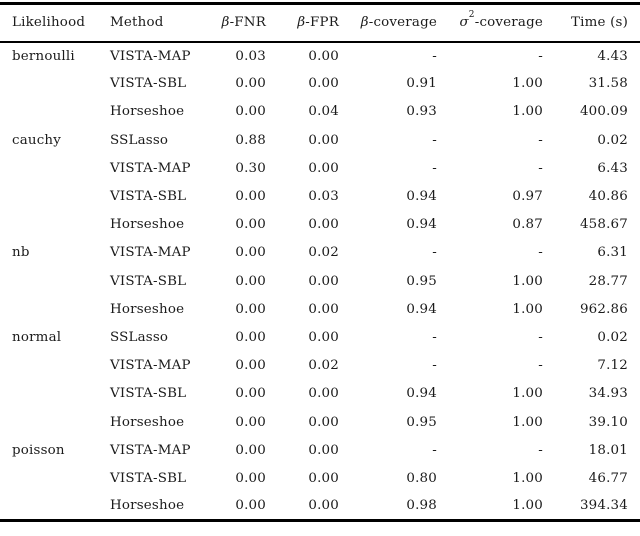  I want to click on cell-beta-coverage: 0.91, so click(421, 84).